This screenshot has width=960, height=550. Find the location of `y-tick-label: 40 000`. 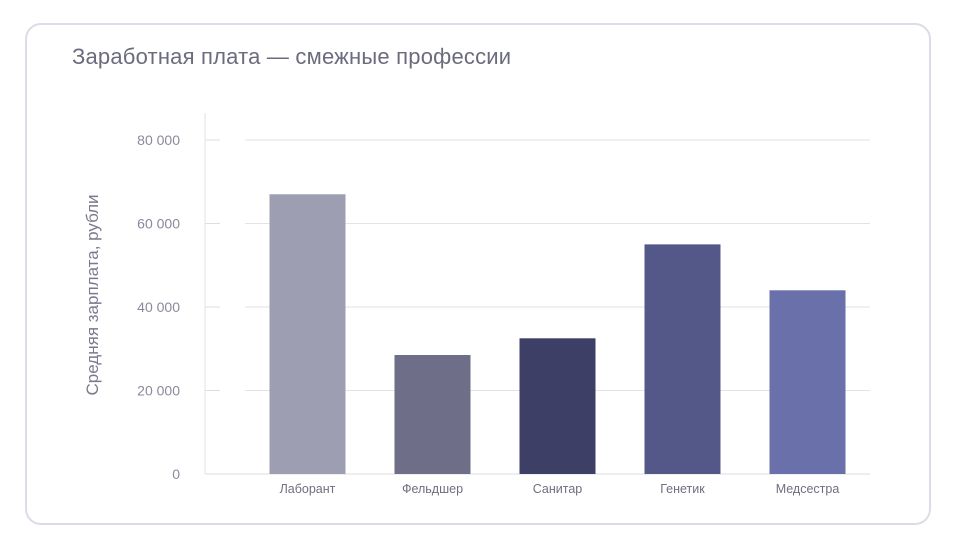

y-tick-label: 40 000 is located at coordinates (158, 307).